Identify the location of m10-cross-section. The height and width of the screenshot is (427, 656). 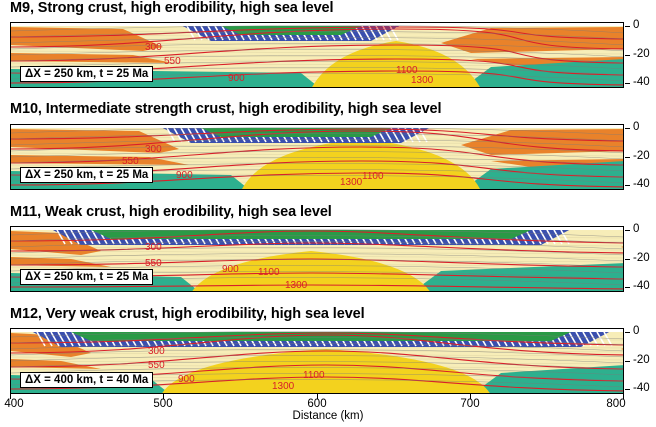
(317, 157).